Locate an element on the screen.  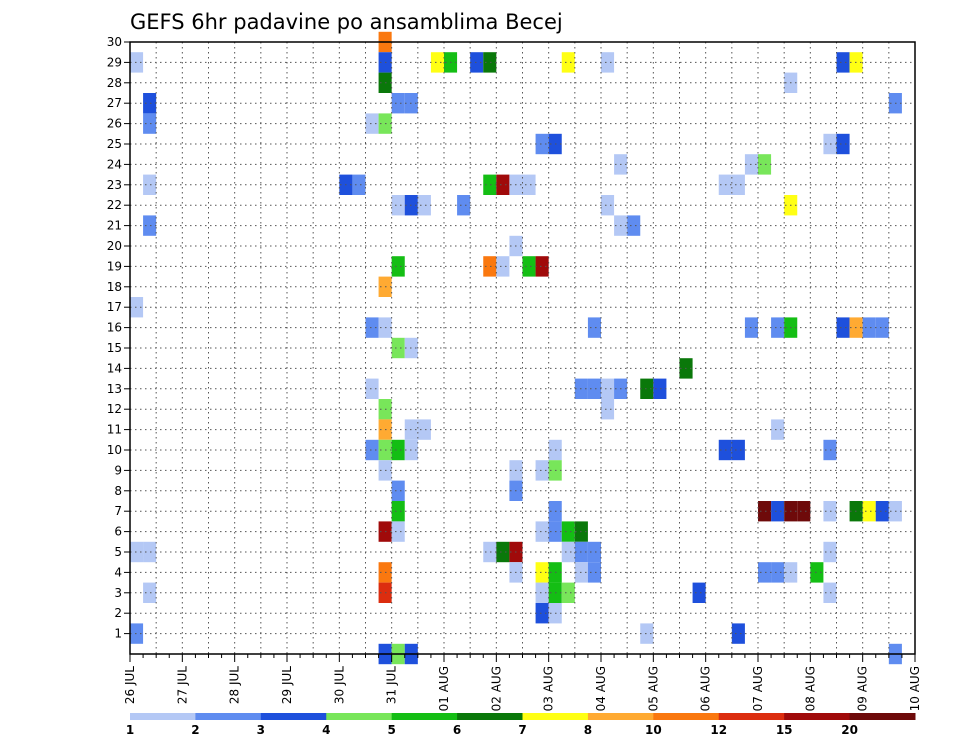
y-tick-label: 3 is located at coordinates (118, 593).